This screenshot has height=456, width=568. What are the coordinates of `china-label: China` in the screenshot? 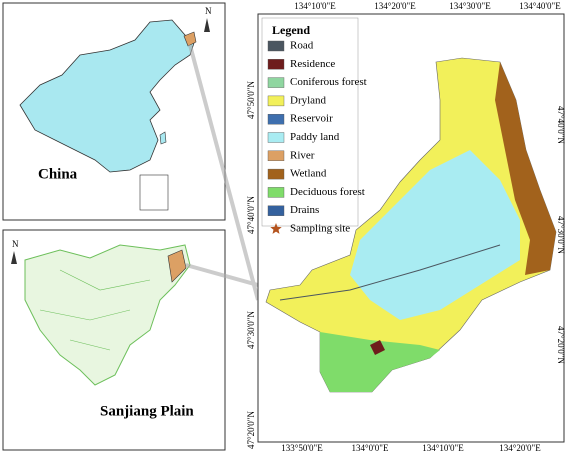 It's located at (58, 174).